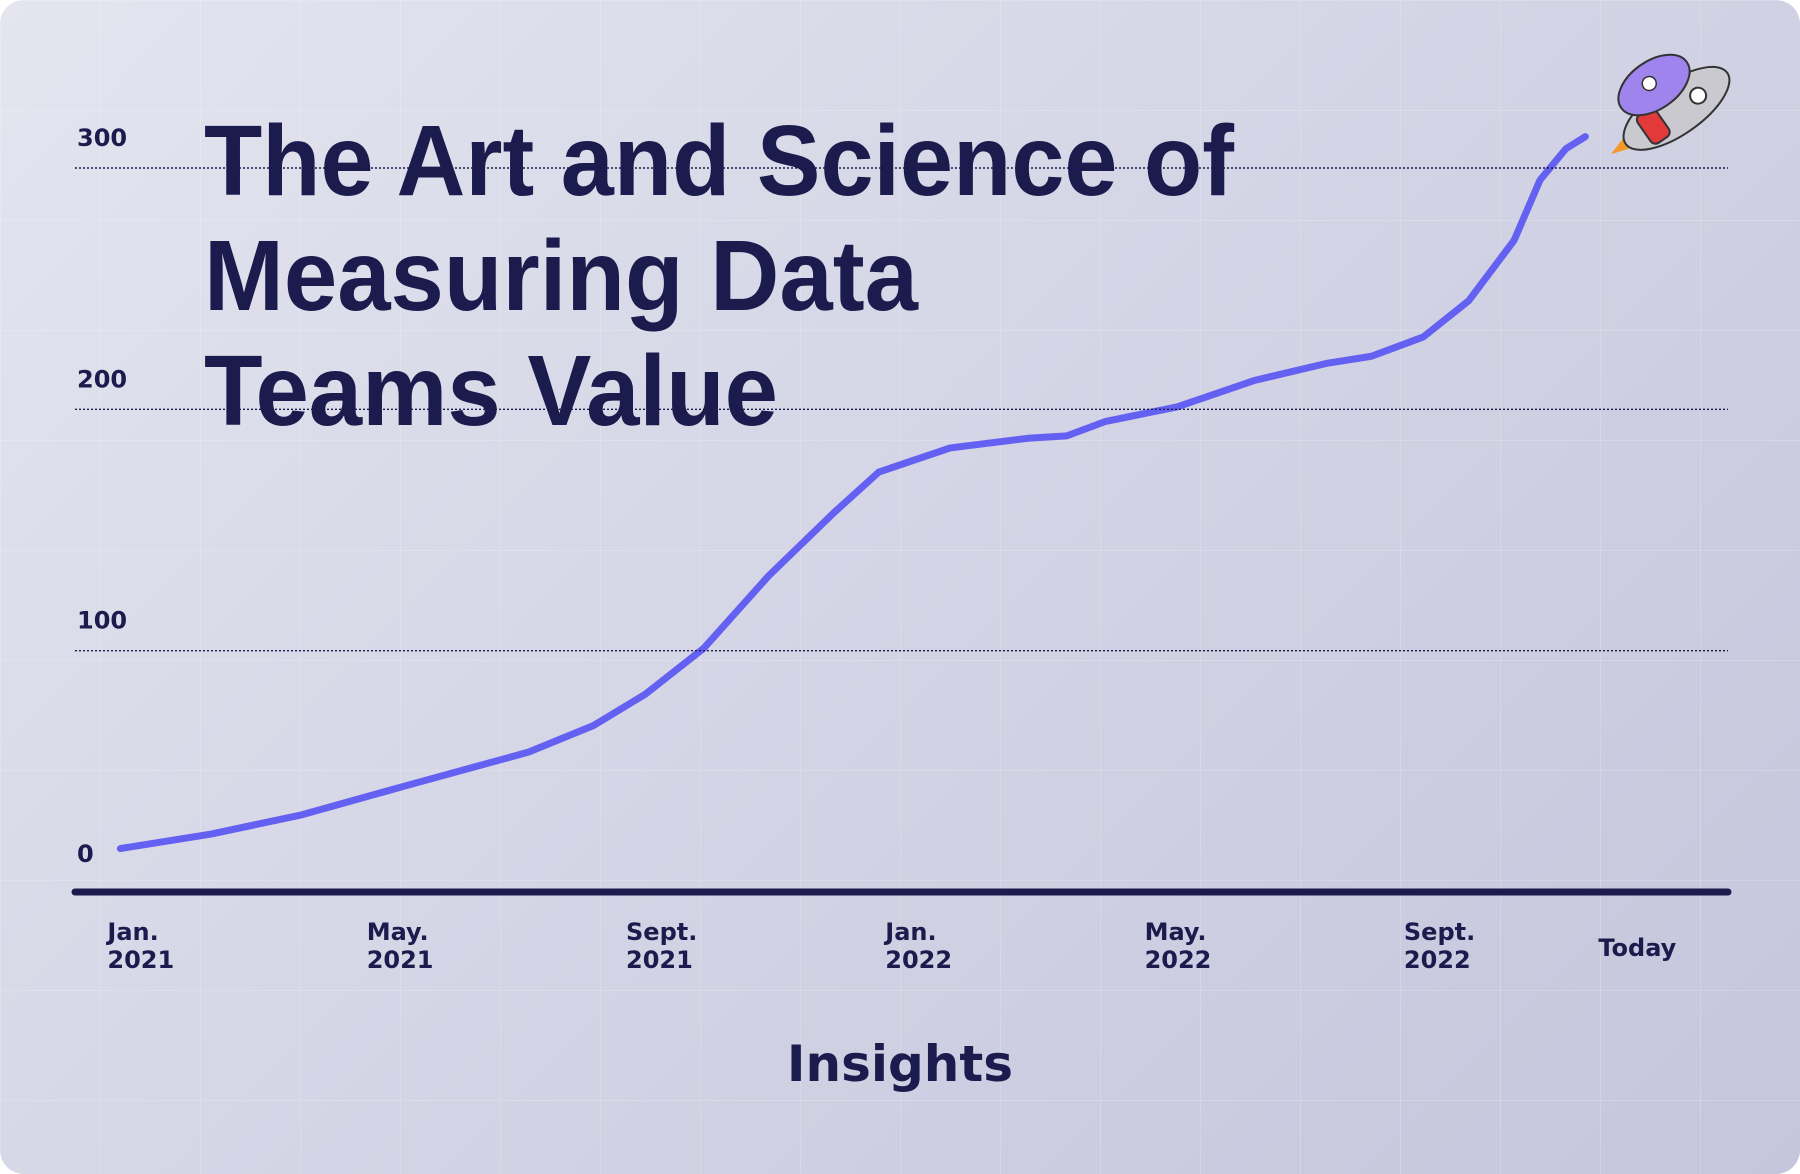  What do you see at coordinates (900, 1064) in the screenshot?
I see `footer: Insights` at bounding box center [900, 1064].